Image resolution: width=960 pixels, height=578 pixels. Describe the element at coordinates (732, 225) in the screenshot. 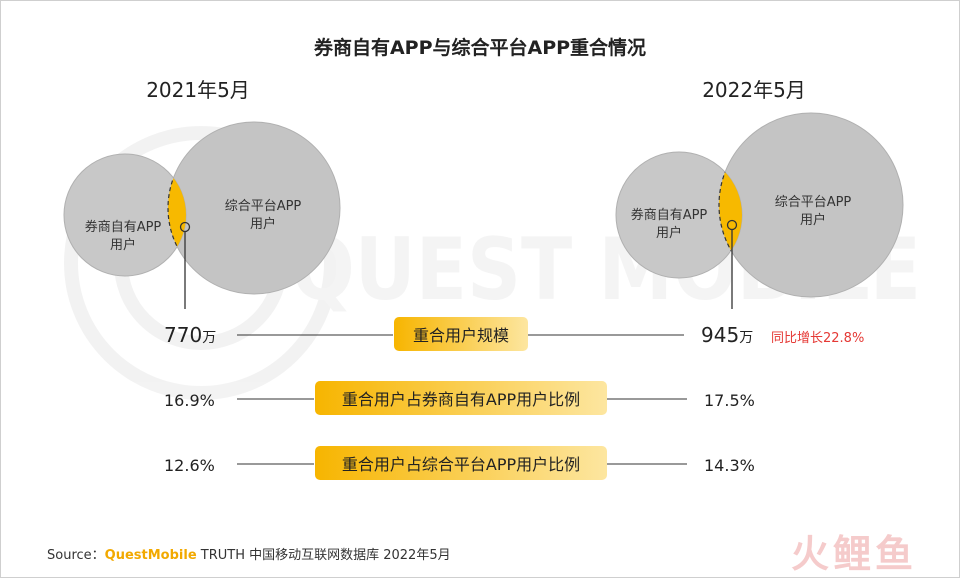

I see `overlap-marker-2022` at that location.